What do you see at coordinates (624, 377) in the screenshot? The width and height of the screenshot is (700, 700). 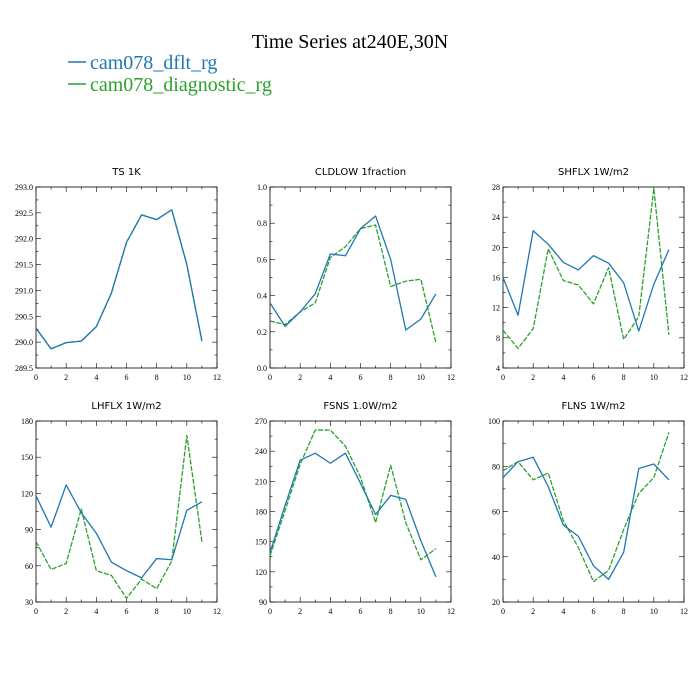 I see `x-tick-label-shflx: 8` at bounding box center [624, 377].